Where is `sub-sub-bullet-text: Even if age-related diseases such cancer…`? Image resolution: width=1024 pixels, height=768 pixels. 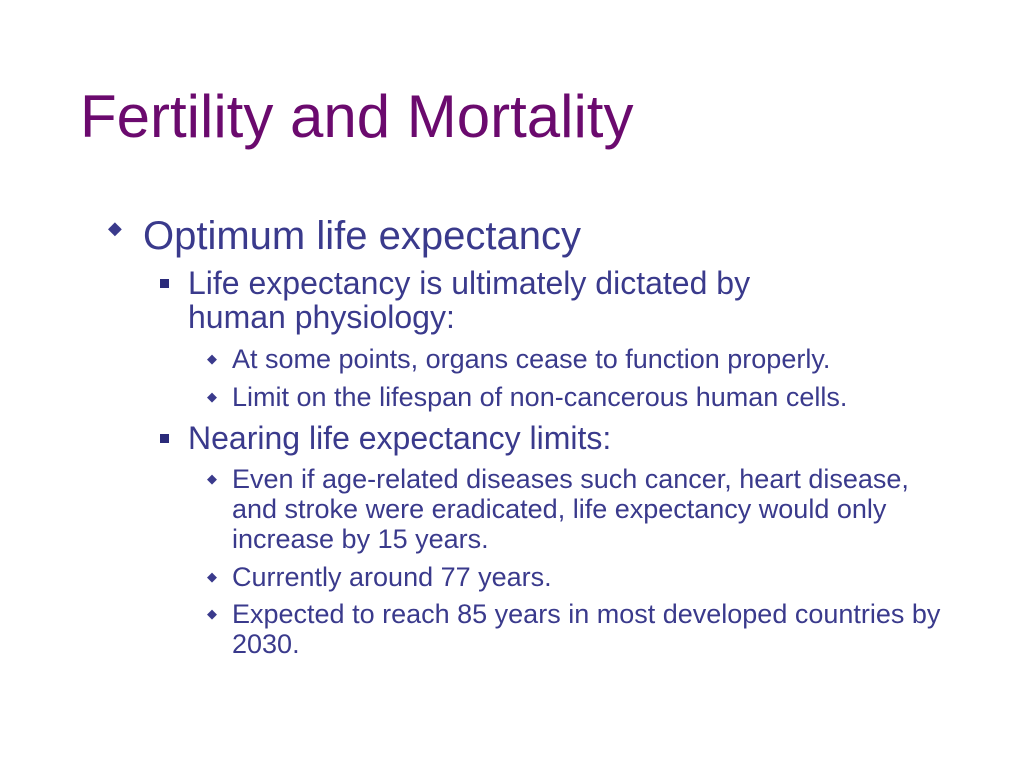
sub-sub-bullet-text: Even if age-related diseases such cancer… is located at coordinates (570, 509).